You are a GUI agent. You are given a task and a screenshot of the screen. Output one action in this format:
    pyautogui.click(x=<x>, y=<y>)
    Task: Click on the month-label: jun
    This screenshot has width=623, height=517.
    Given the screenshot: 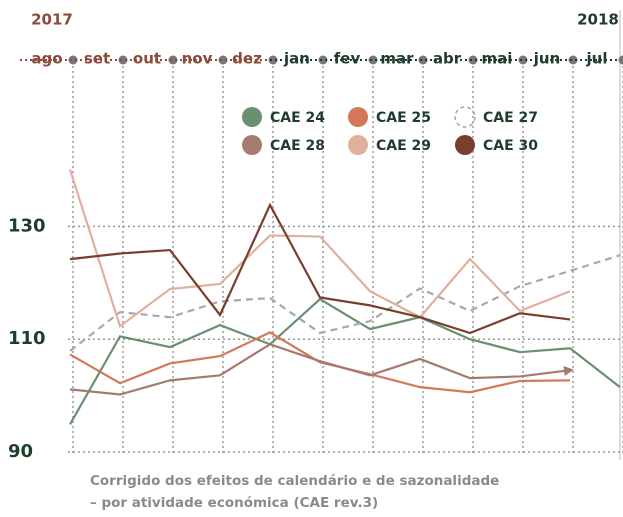 What is the action you would take?
    pyautogui.click(x=547, y=59)
    